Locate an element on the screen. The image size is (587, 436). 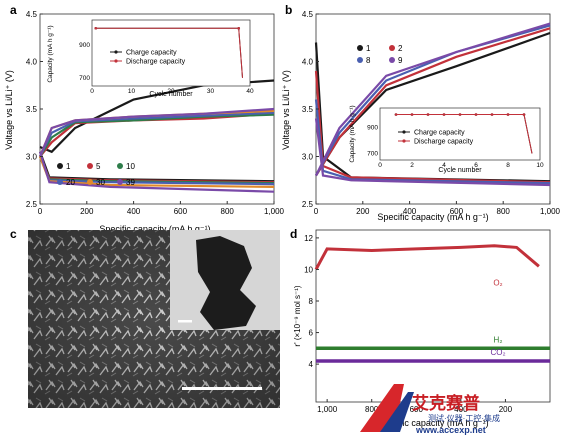
legend-label-5: 5 is located at coordinates (98, 166).